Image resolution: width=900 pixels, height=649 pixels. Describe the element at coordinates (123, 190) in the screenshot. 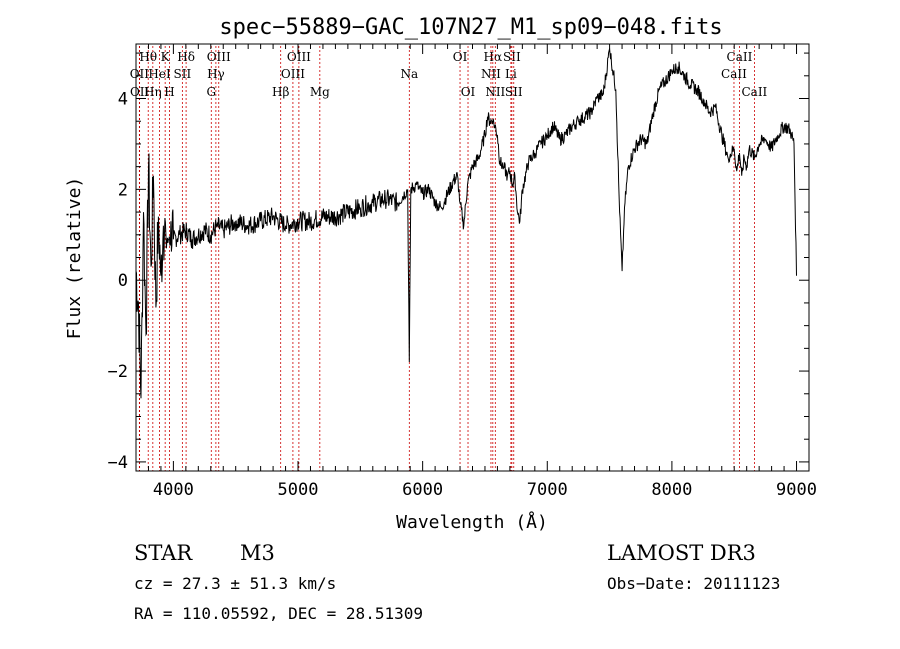

I see `y-tick-label: 2` at that location.